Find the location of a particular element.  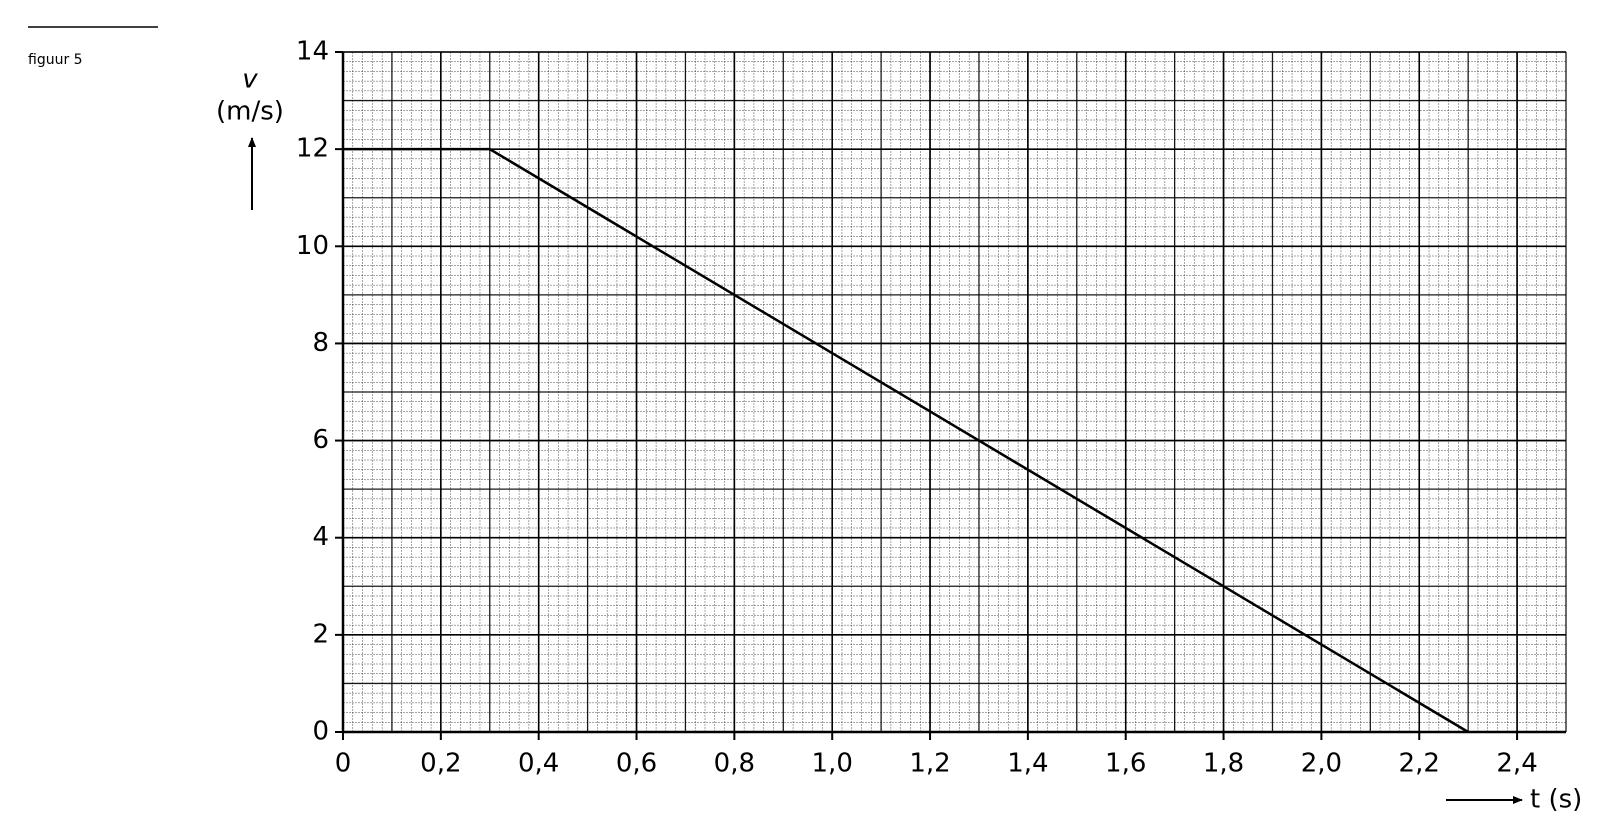

x-tick-label: 1,4 is located at coordinates (1027, 764).